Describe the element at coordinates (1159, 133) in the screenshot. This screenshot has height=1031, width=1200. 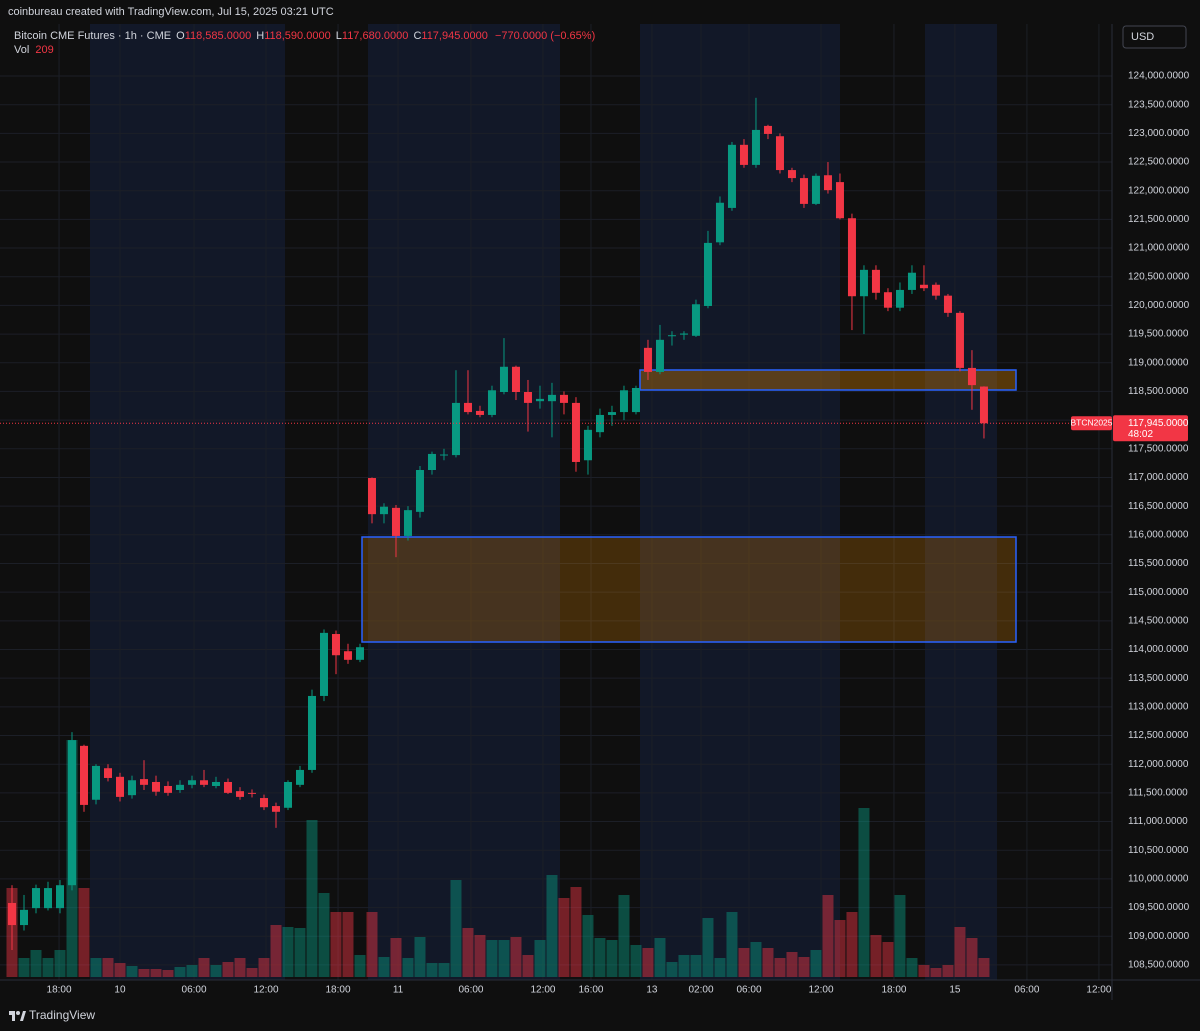
I see `y-tick-label: 123,000.0000` at that location.